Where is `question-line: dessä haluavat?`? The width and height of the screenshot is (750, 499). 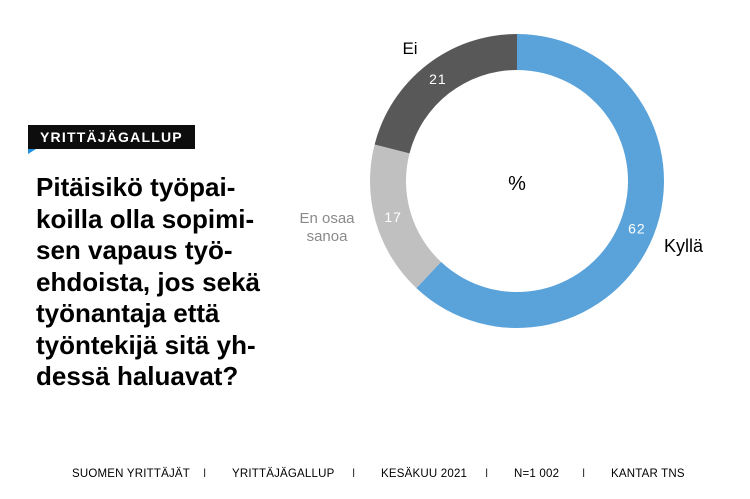
question-line: dessä haluavat? is located at coordinates (137, 376).